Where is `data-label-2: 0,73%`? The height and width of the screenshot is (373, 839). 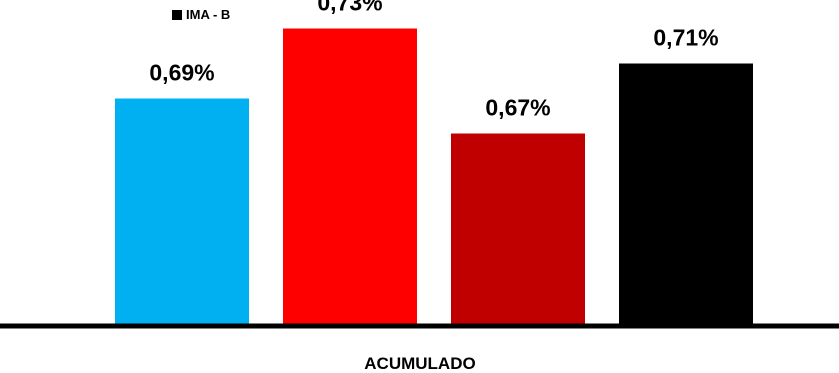
data-label-2: 0,73% is located at coordinates (349, 8).